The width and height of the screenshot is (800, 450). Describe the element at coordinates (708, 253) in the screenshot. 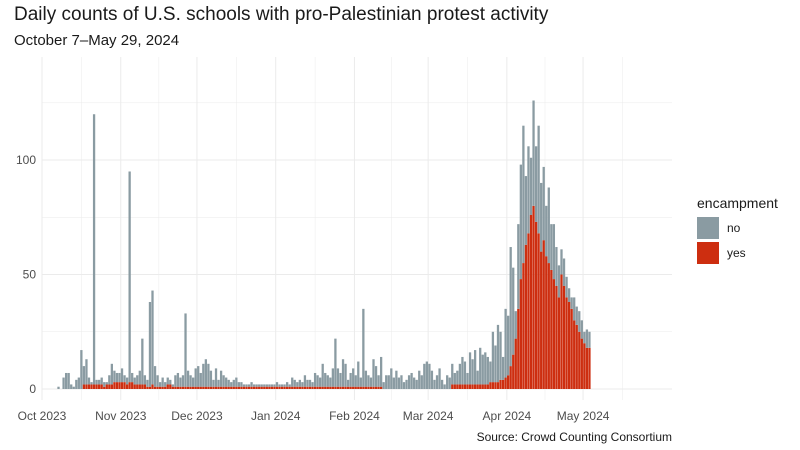

I see `legend-swatch-yes` at that location.